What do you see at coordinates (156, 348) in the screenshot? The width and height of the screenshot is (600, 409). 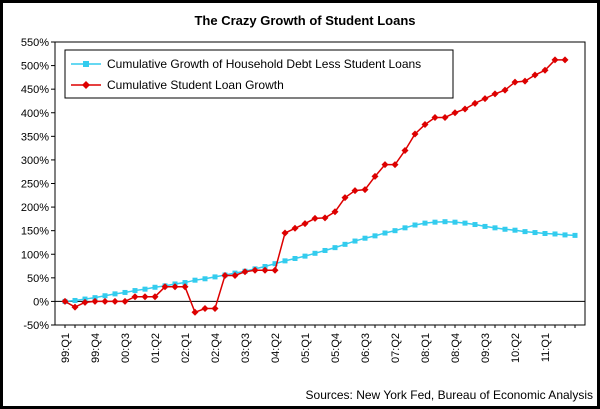 I see `x-tick-label: 01:Q2` at bounding box center [156, 348].